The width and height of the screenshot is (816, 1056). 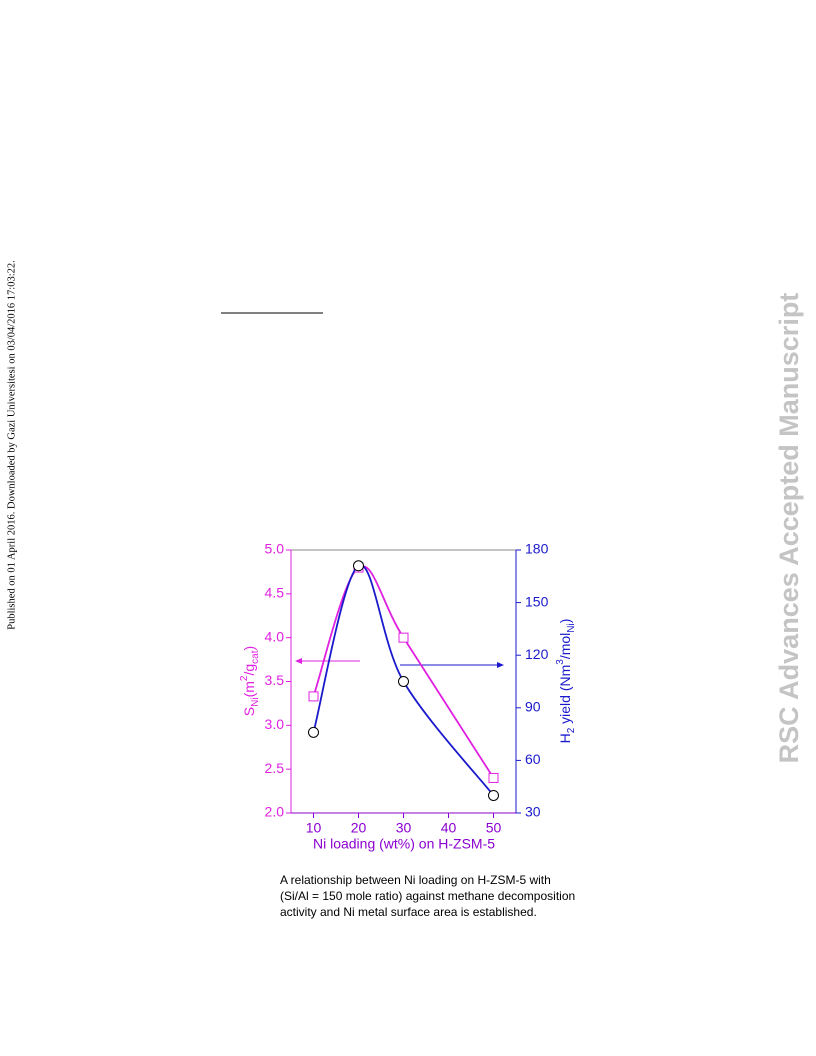 I want to click on x-tick-label: 10, so click(x=314, y=828).